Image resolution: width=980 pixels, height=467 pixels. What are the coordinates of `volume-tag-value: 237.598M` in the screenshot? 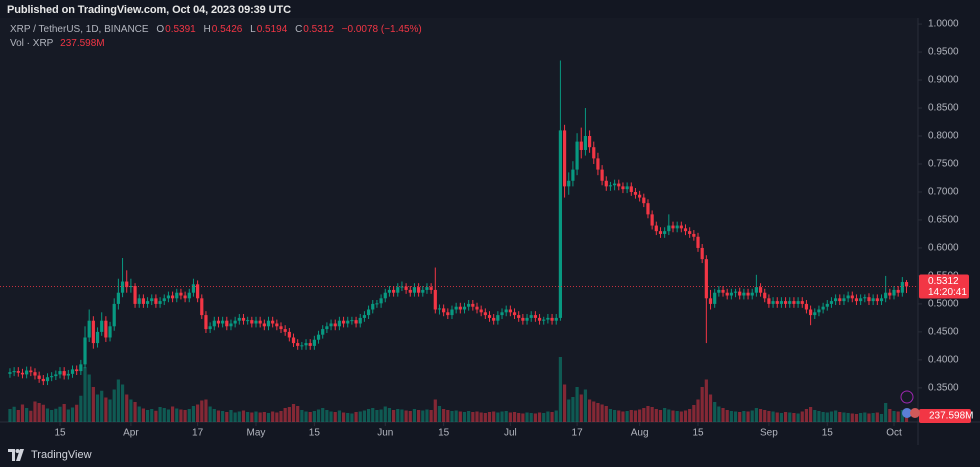 It's located at (951, 416).